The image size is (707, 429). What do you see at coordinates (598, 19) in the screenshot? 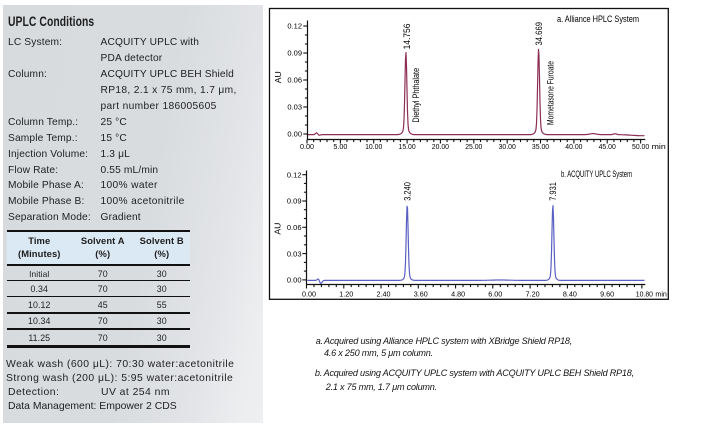
I see `svg-text: a. Alliance HPLC System` at bounding box center [598, 19].